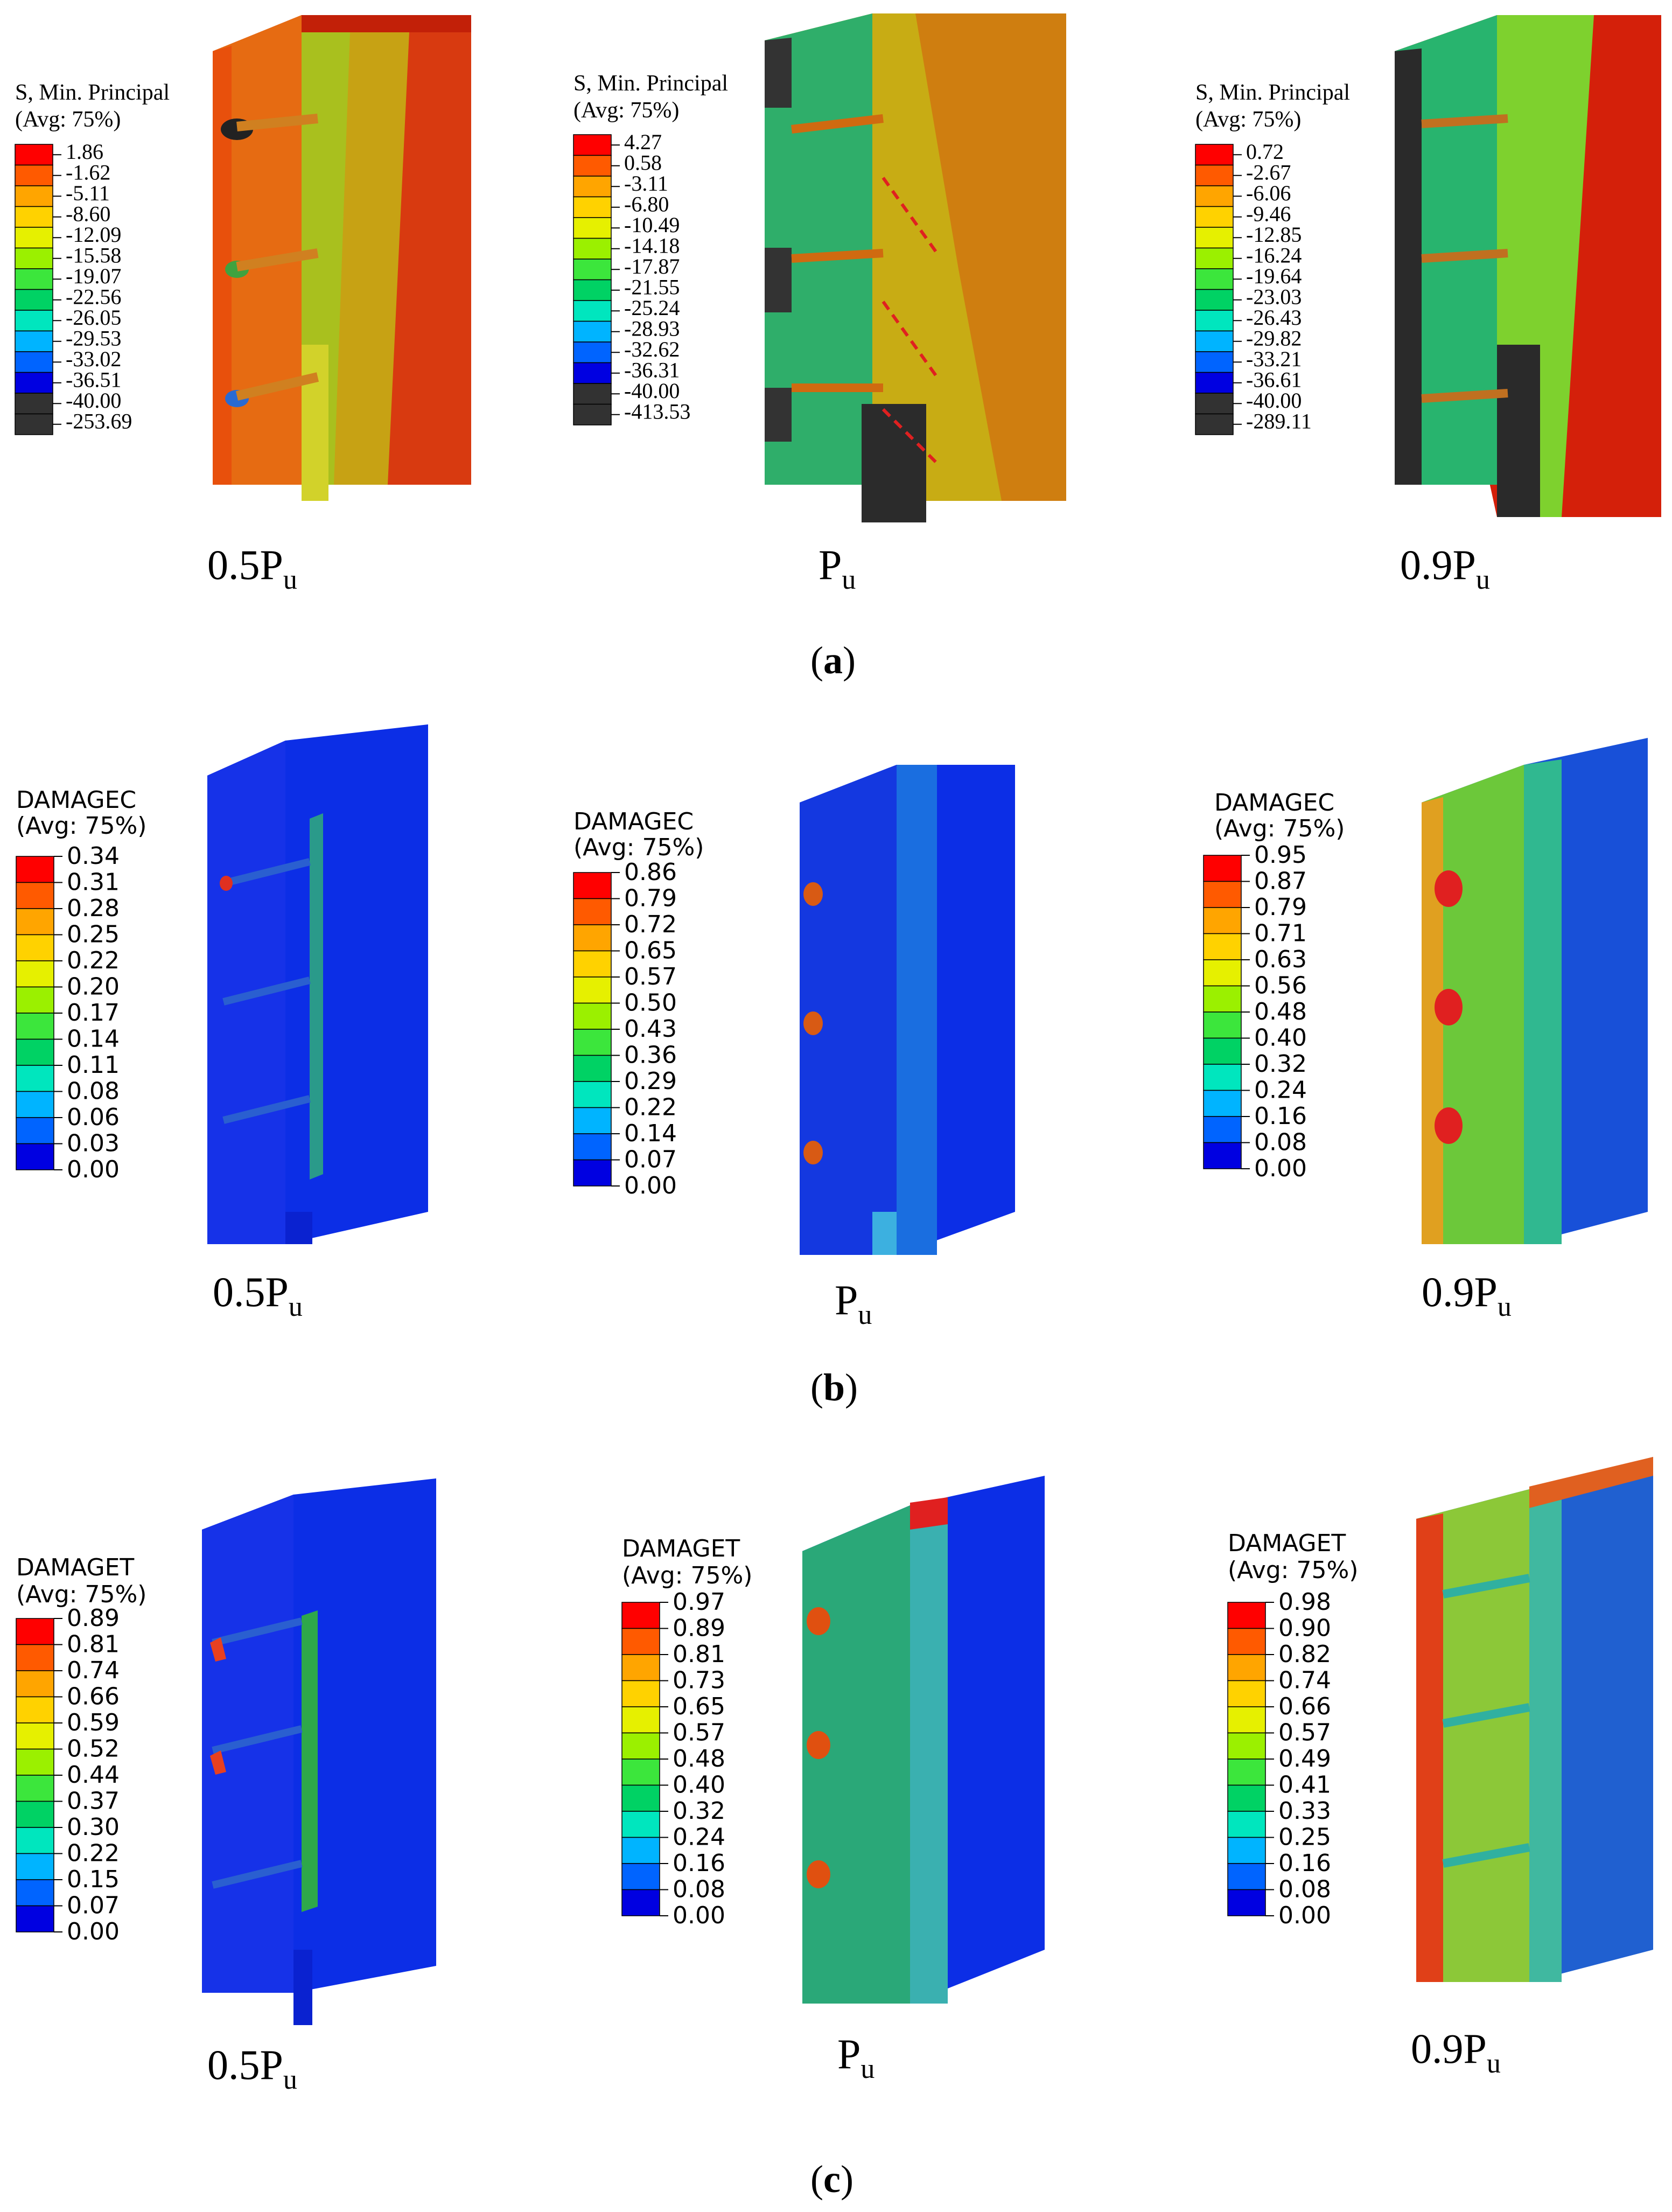 Image resolution: width=1672 pixels, height=2212 pixels. I want to click on legend-value: -40.00, so click(652, 391).